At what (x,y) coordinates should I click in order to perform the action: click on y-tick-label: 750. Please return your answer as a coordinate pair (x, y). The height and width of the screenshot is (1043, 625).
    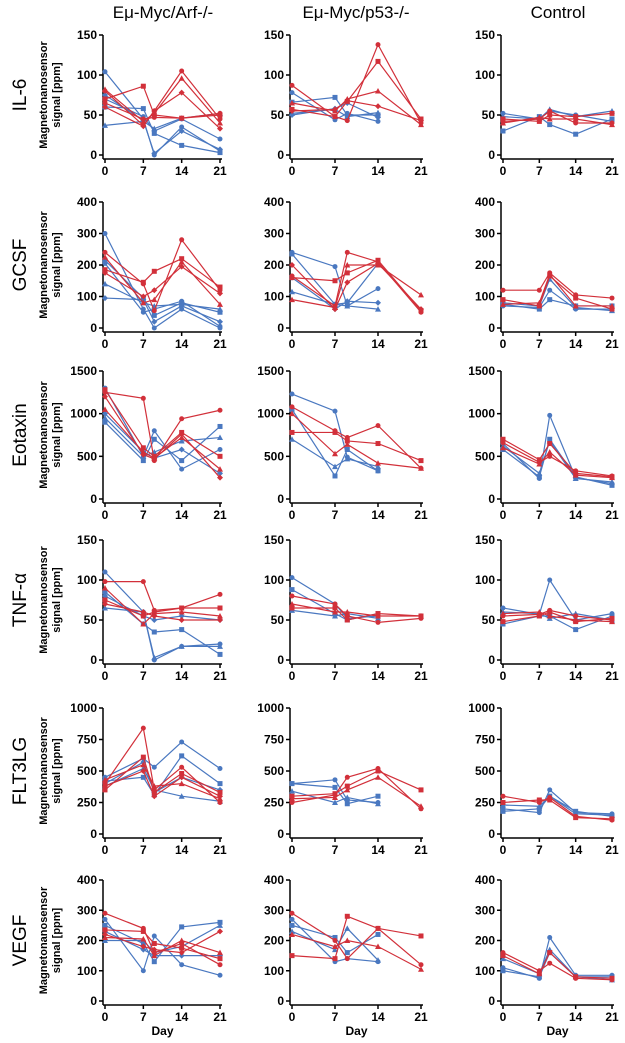
    Looking at the image, I should click on (274, 740).